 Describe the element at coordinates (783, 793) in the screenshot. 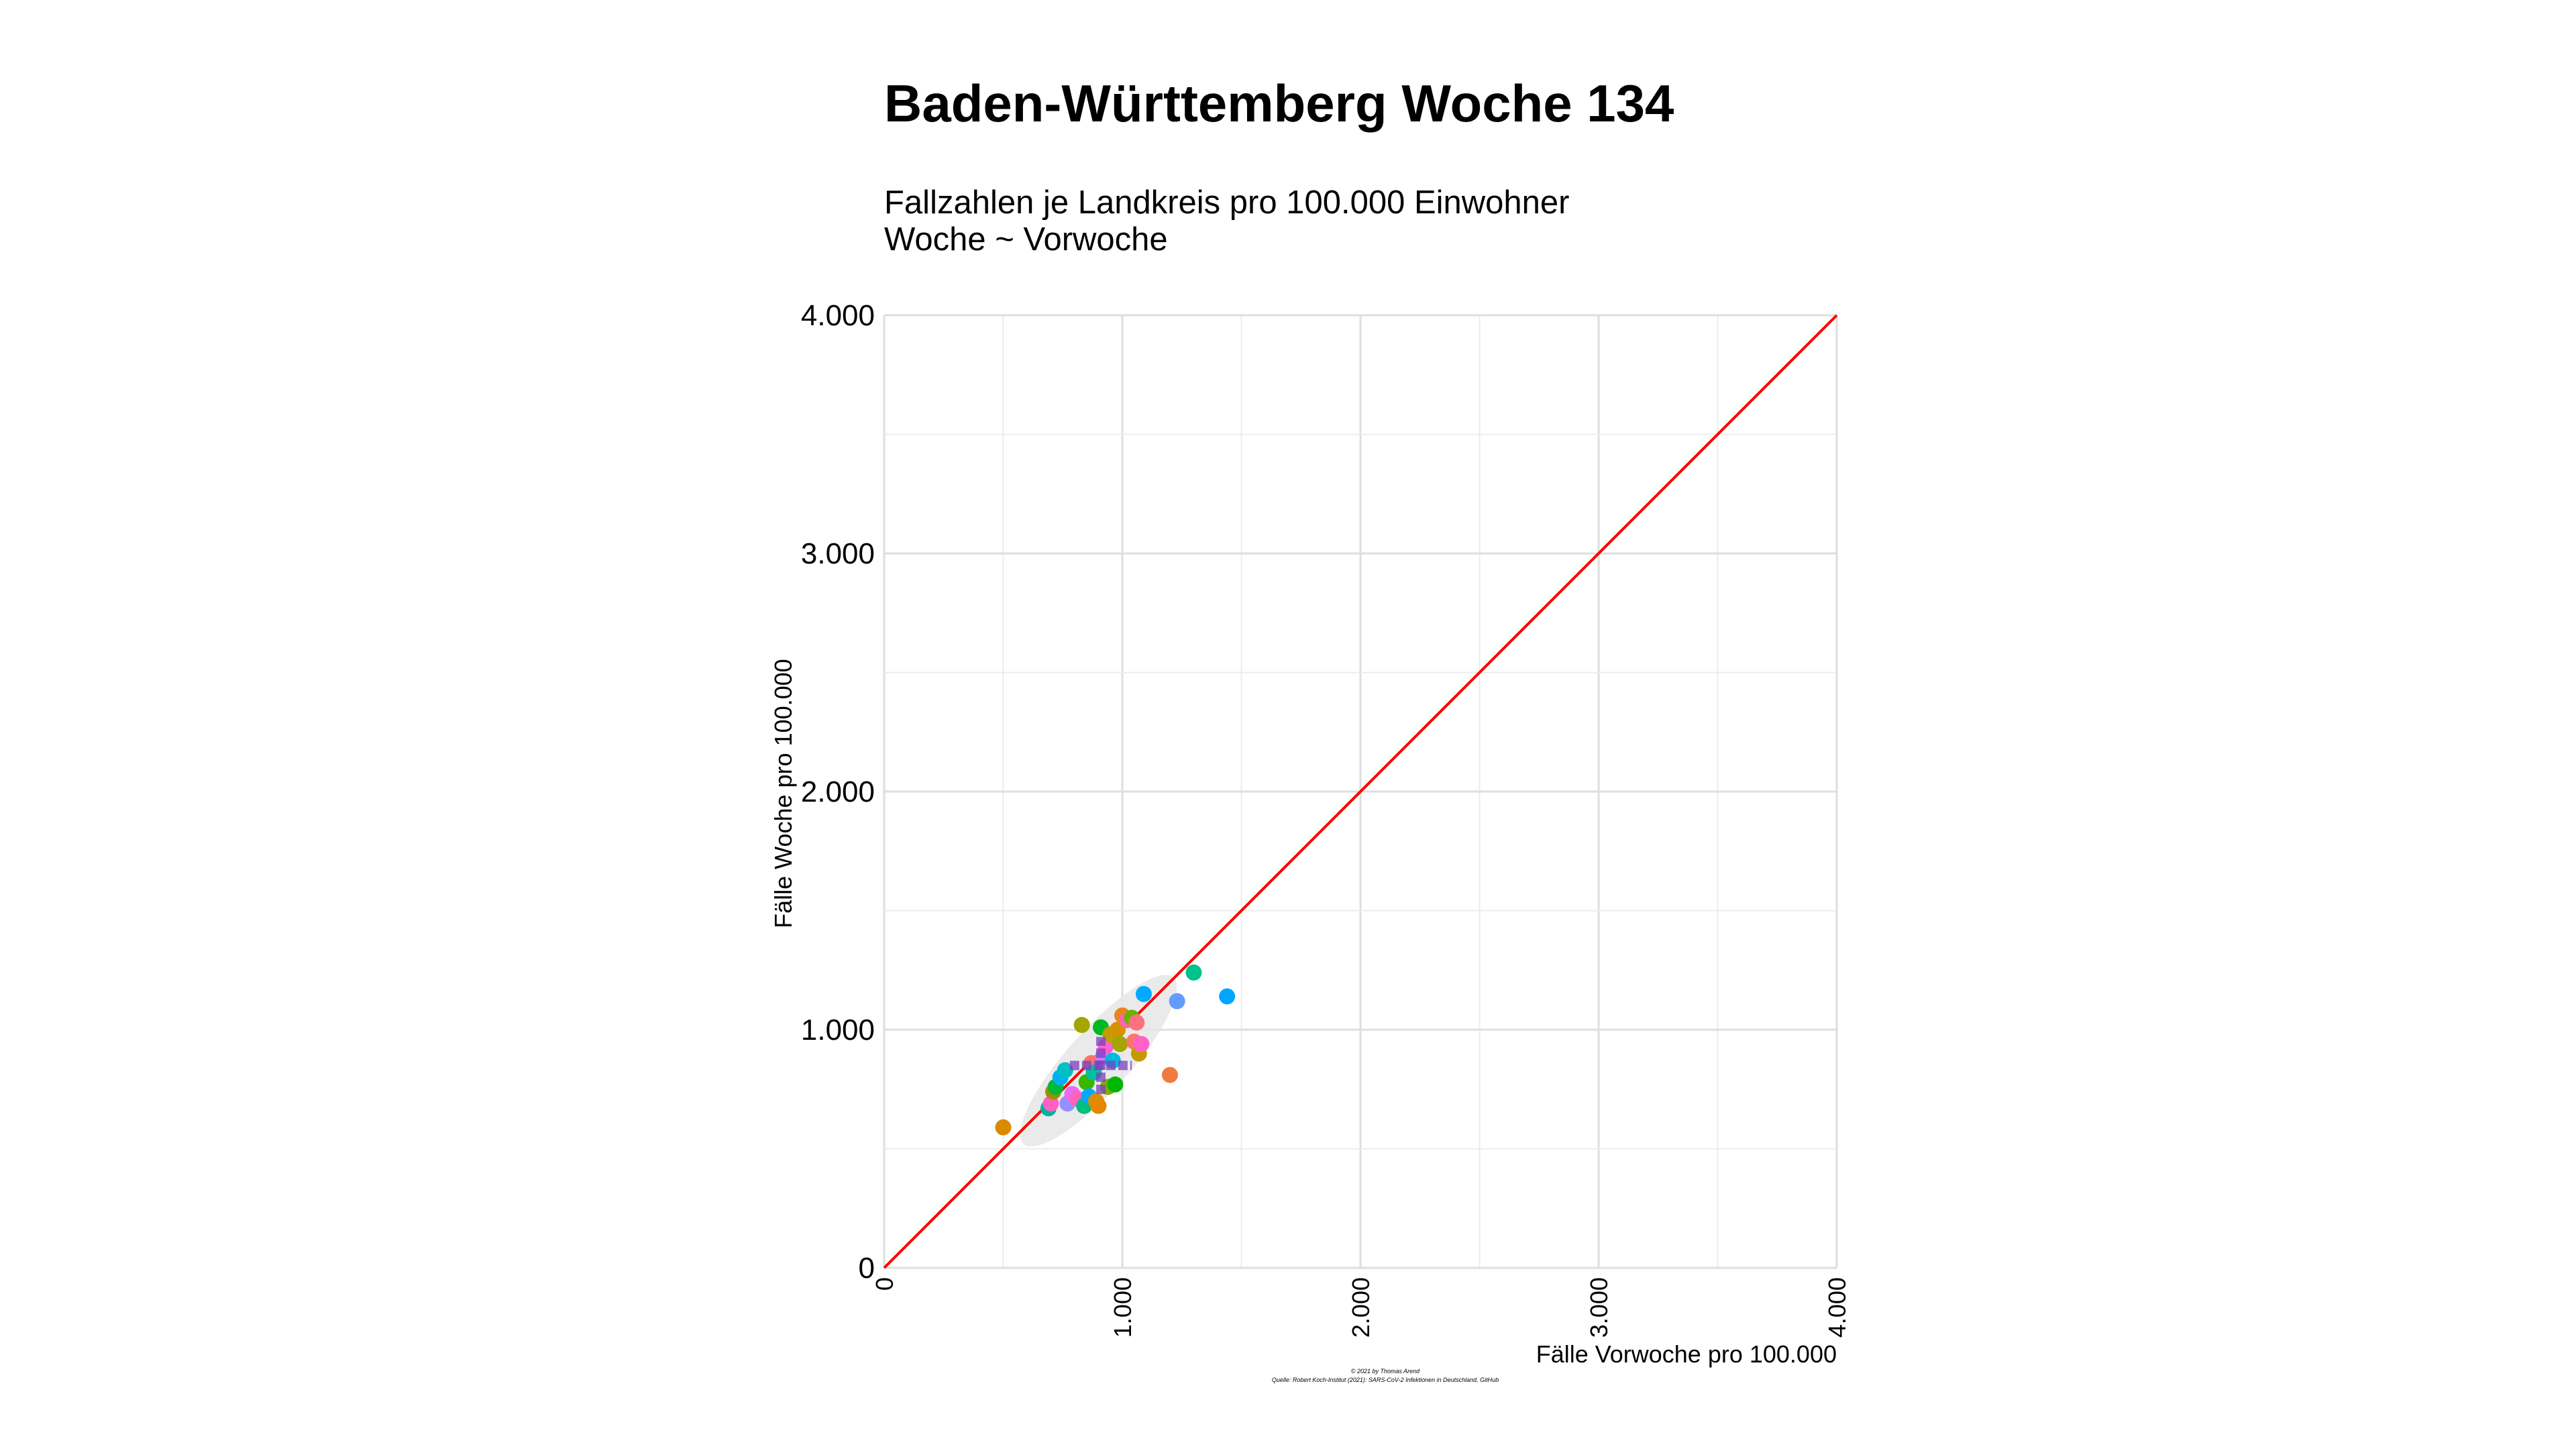

I see `y-axis-label: Fälle Woche pro 100.000` at that location.